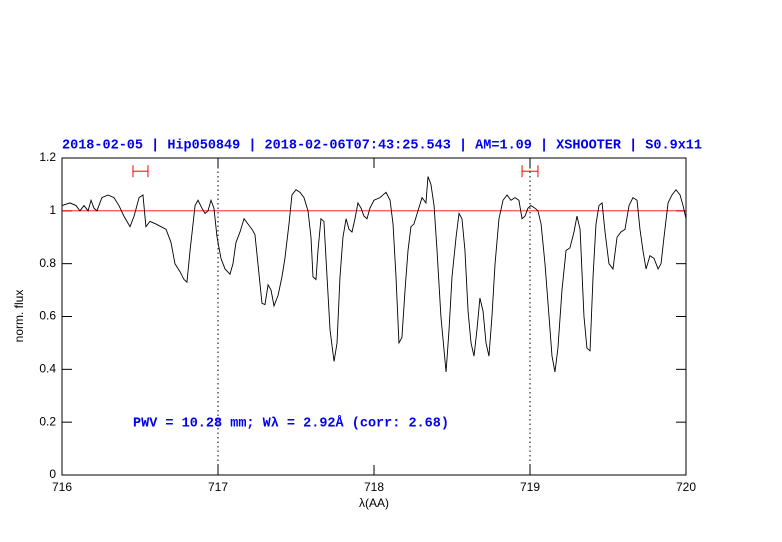  Describe the element at coordinates (47, 263) in the screenshot. I see `y-tick-label: 0.8` at that location.